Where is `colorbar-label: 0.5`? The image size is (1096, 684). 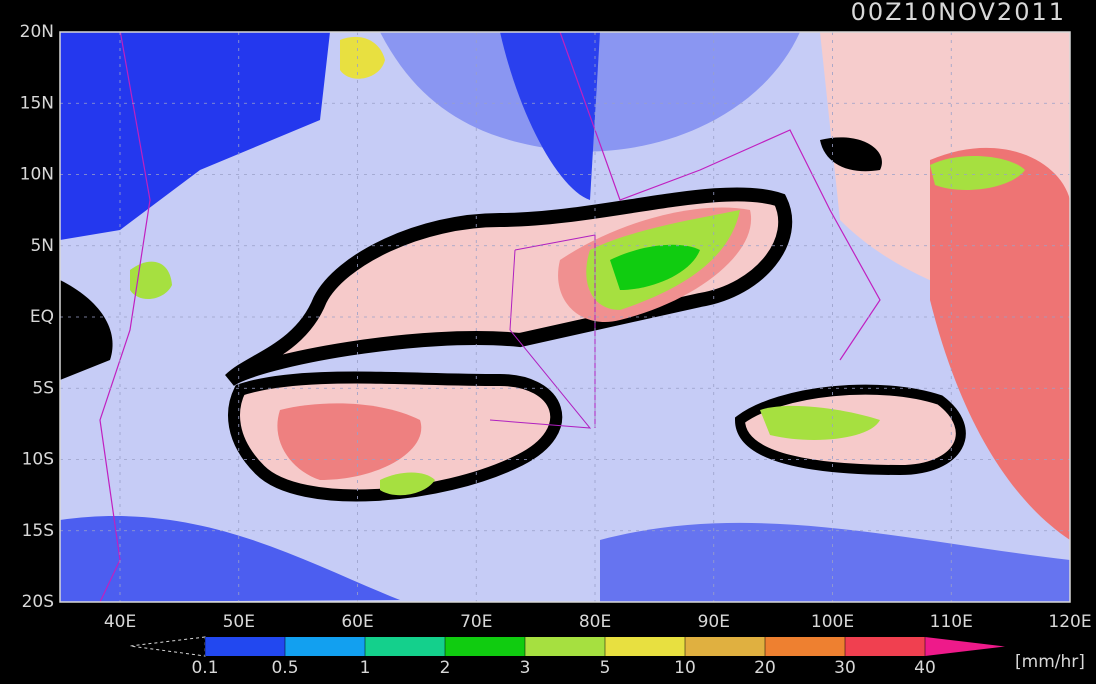
colorbar-label: 0.5 is located at coordinates (284, 668).